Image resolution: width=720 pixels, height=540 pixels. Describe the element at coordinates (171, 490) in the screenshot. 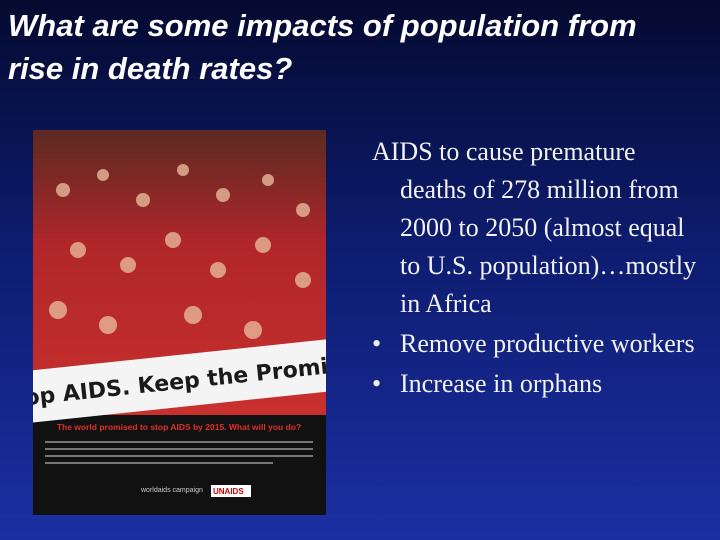

I see `logo-left: worldaids campaign` at that location.